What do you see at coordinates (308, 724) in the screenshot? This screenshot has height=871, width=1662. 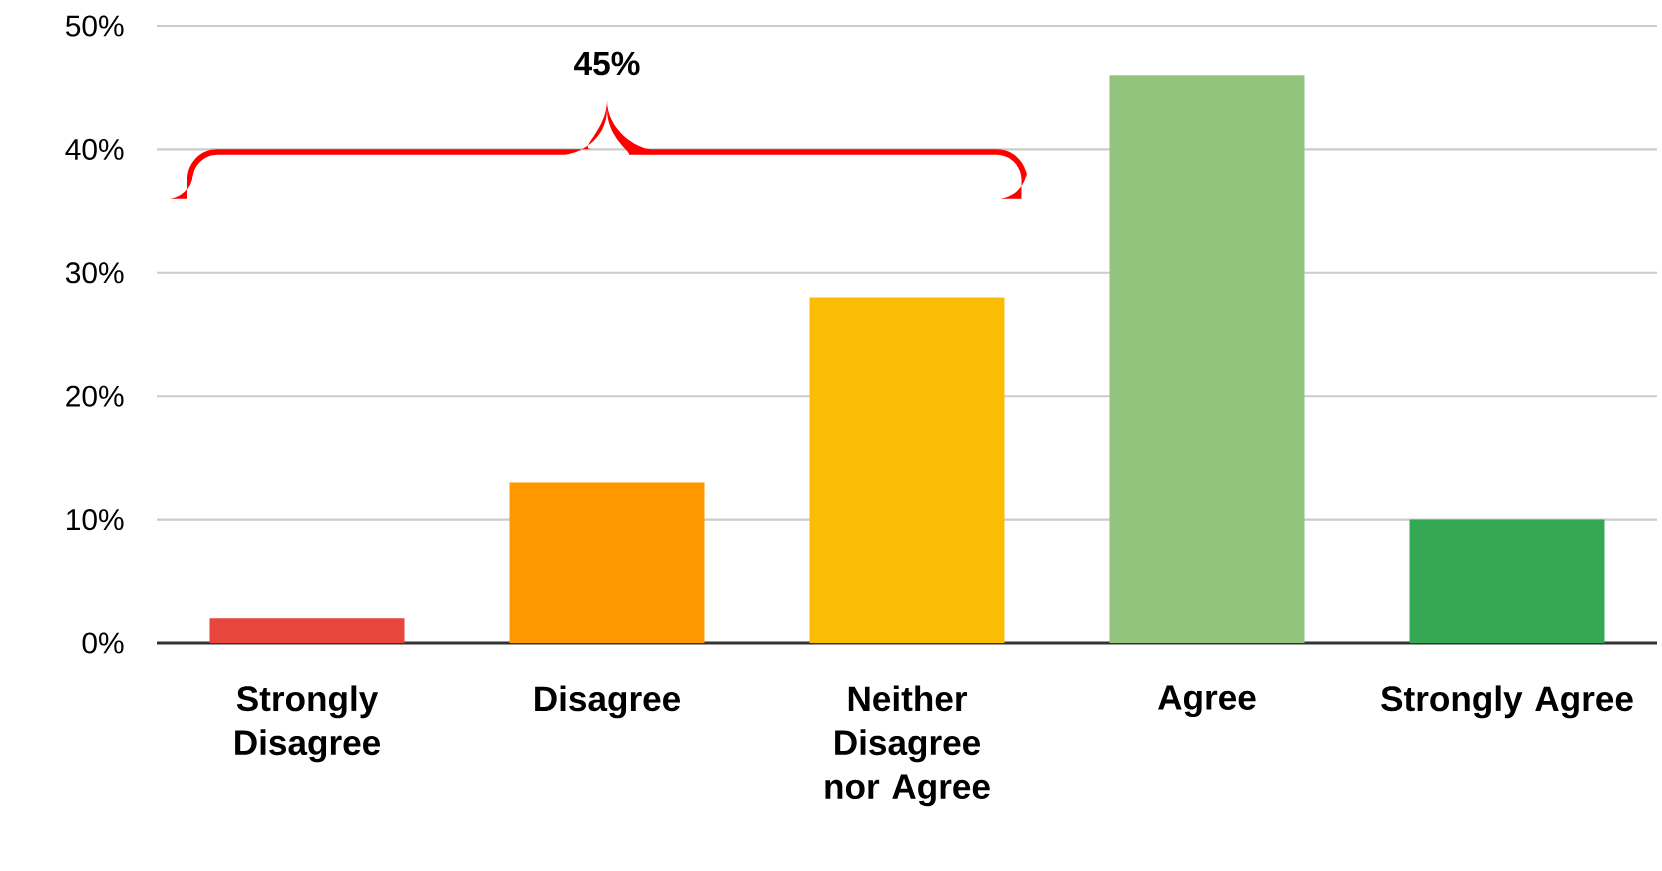 I see `x-tick-label: Strongly Disagree` at bounding box center [308, 724].